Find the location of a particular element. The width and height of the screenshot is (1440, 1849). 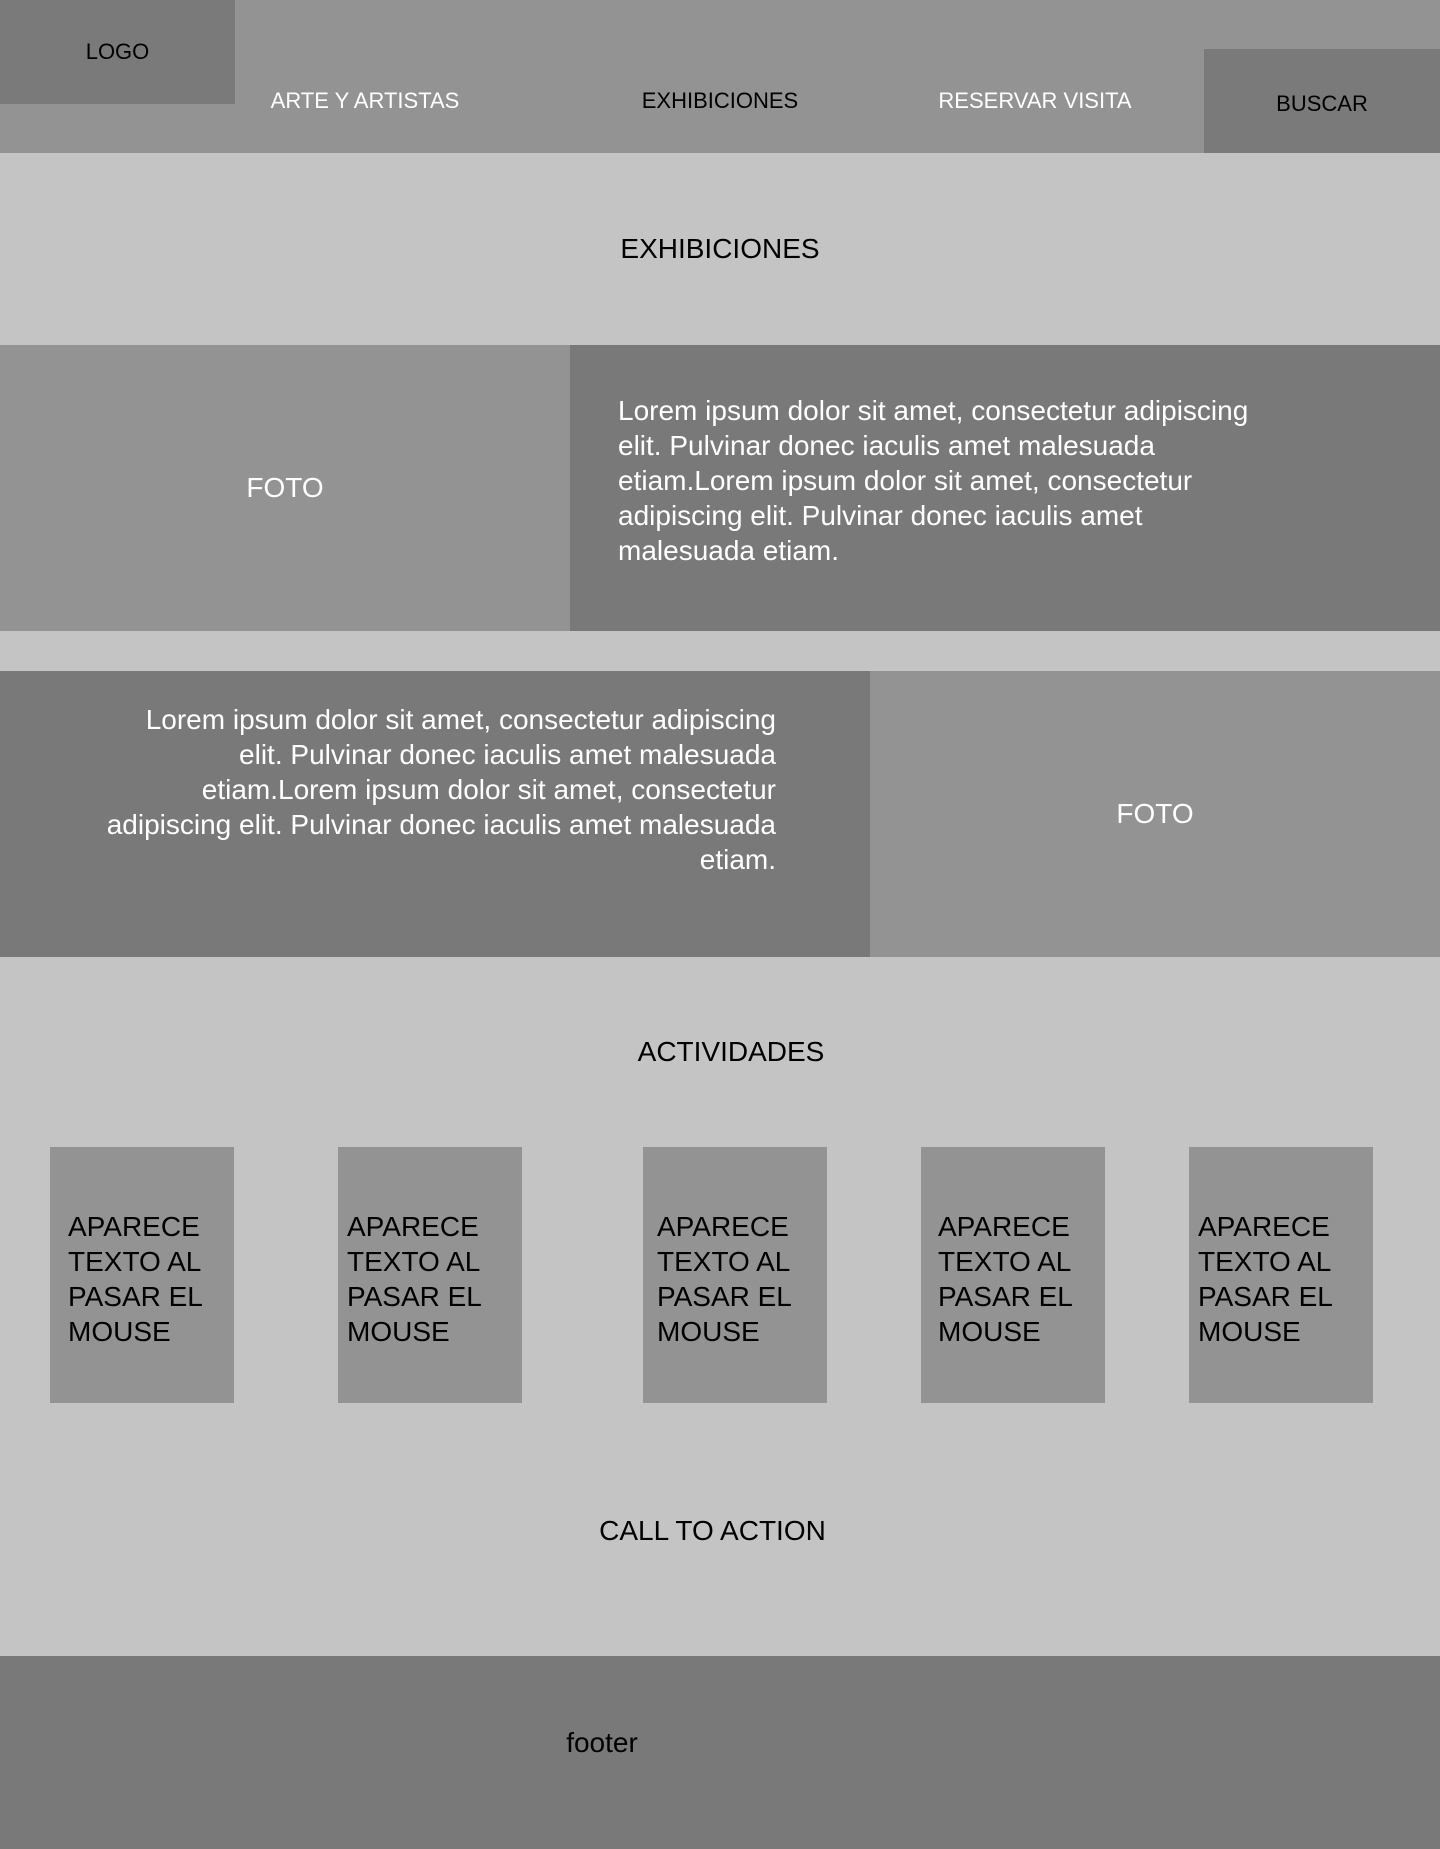

activity-card-3: APARECE TEXTO AL PASAR EL MOUSE is located at coordinates (735, 1275).